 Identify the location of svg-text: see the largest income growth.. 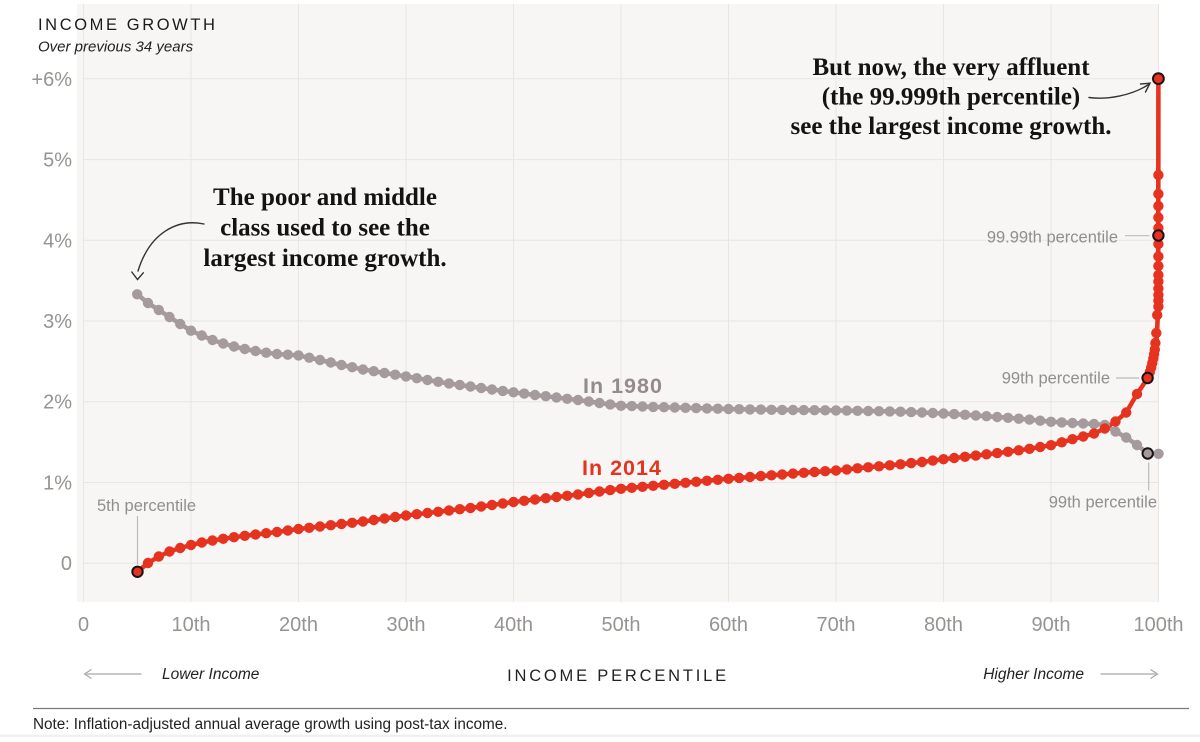
(951, 126).